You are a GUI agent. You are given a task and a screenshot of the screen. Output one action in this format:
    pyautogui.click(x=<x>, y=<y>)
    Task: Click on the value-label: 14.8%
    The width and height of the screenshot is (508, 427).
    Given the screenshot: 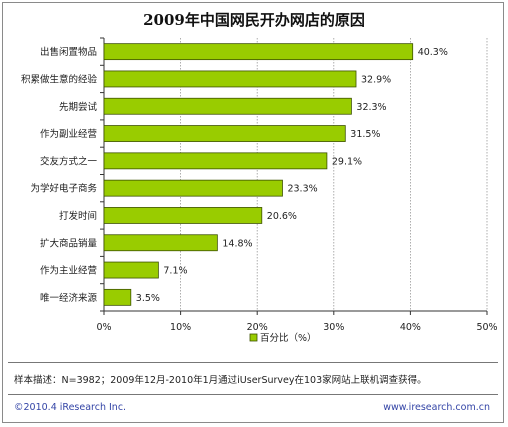 What is the action you would take?
    pyautogui.click(x=237, y=243)
    